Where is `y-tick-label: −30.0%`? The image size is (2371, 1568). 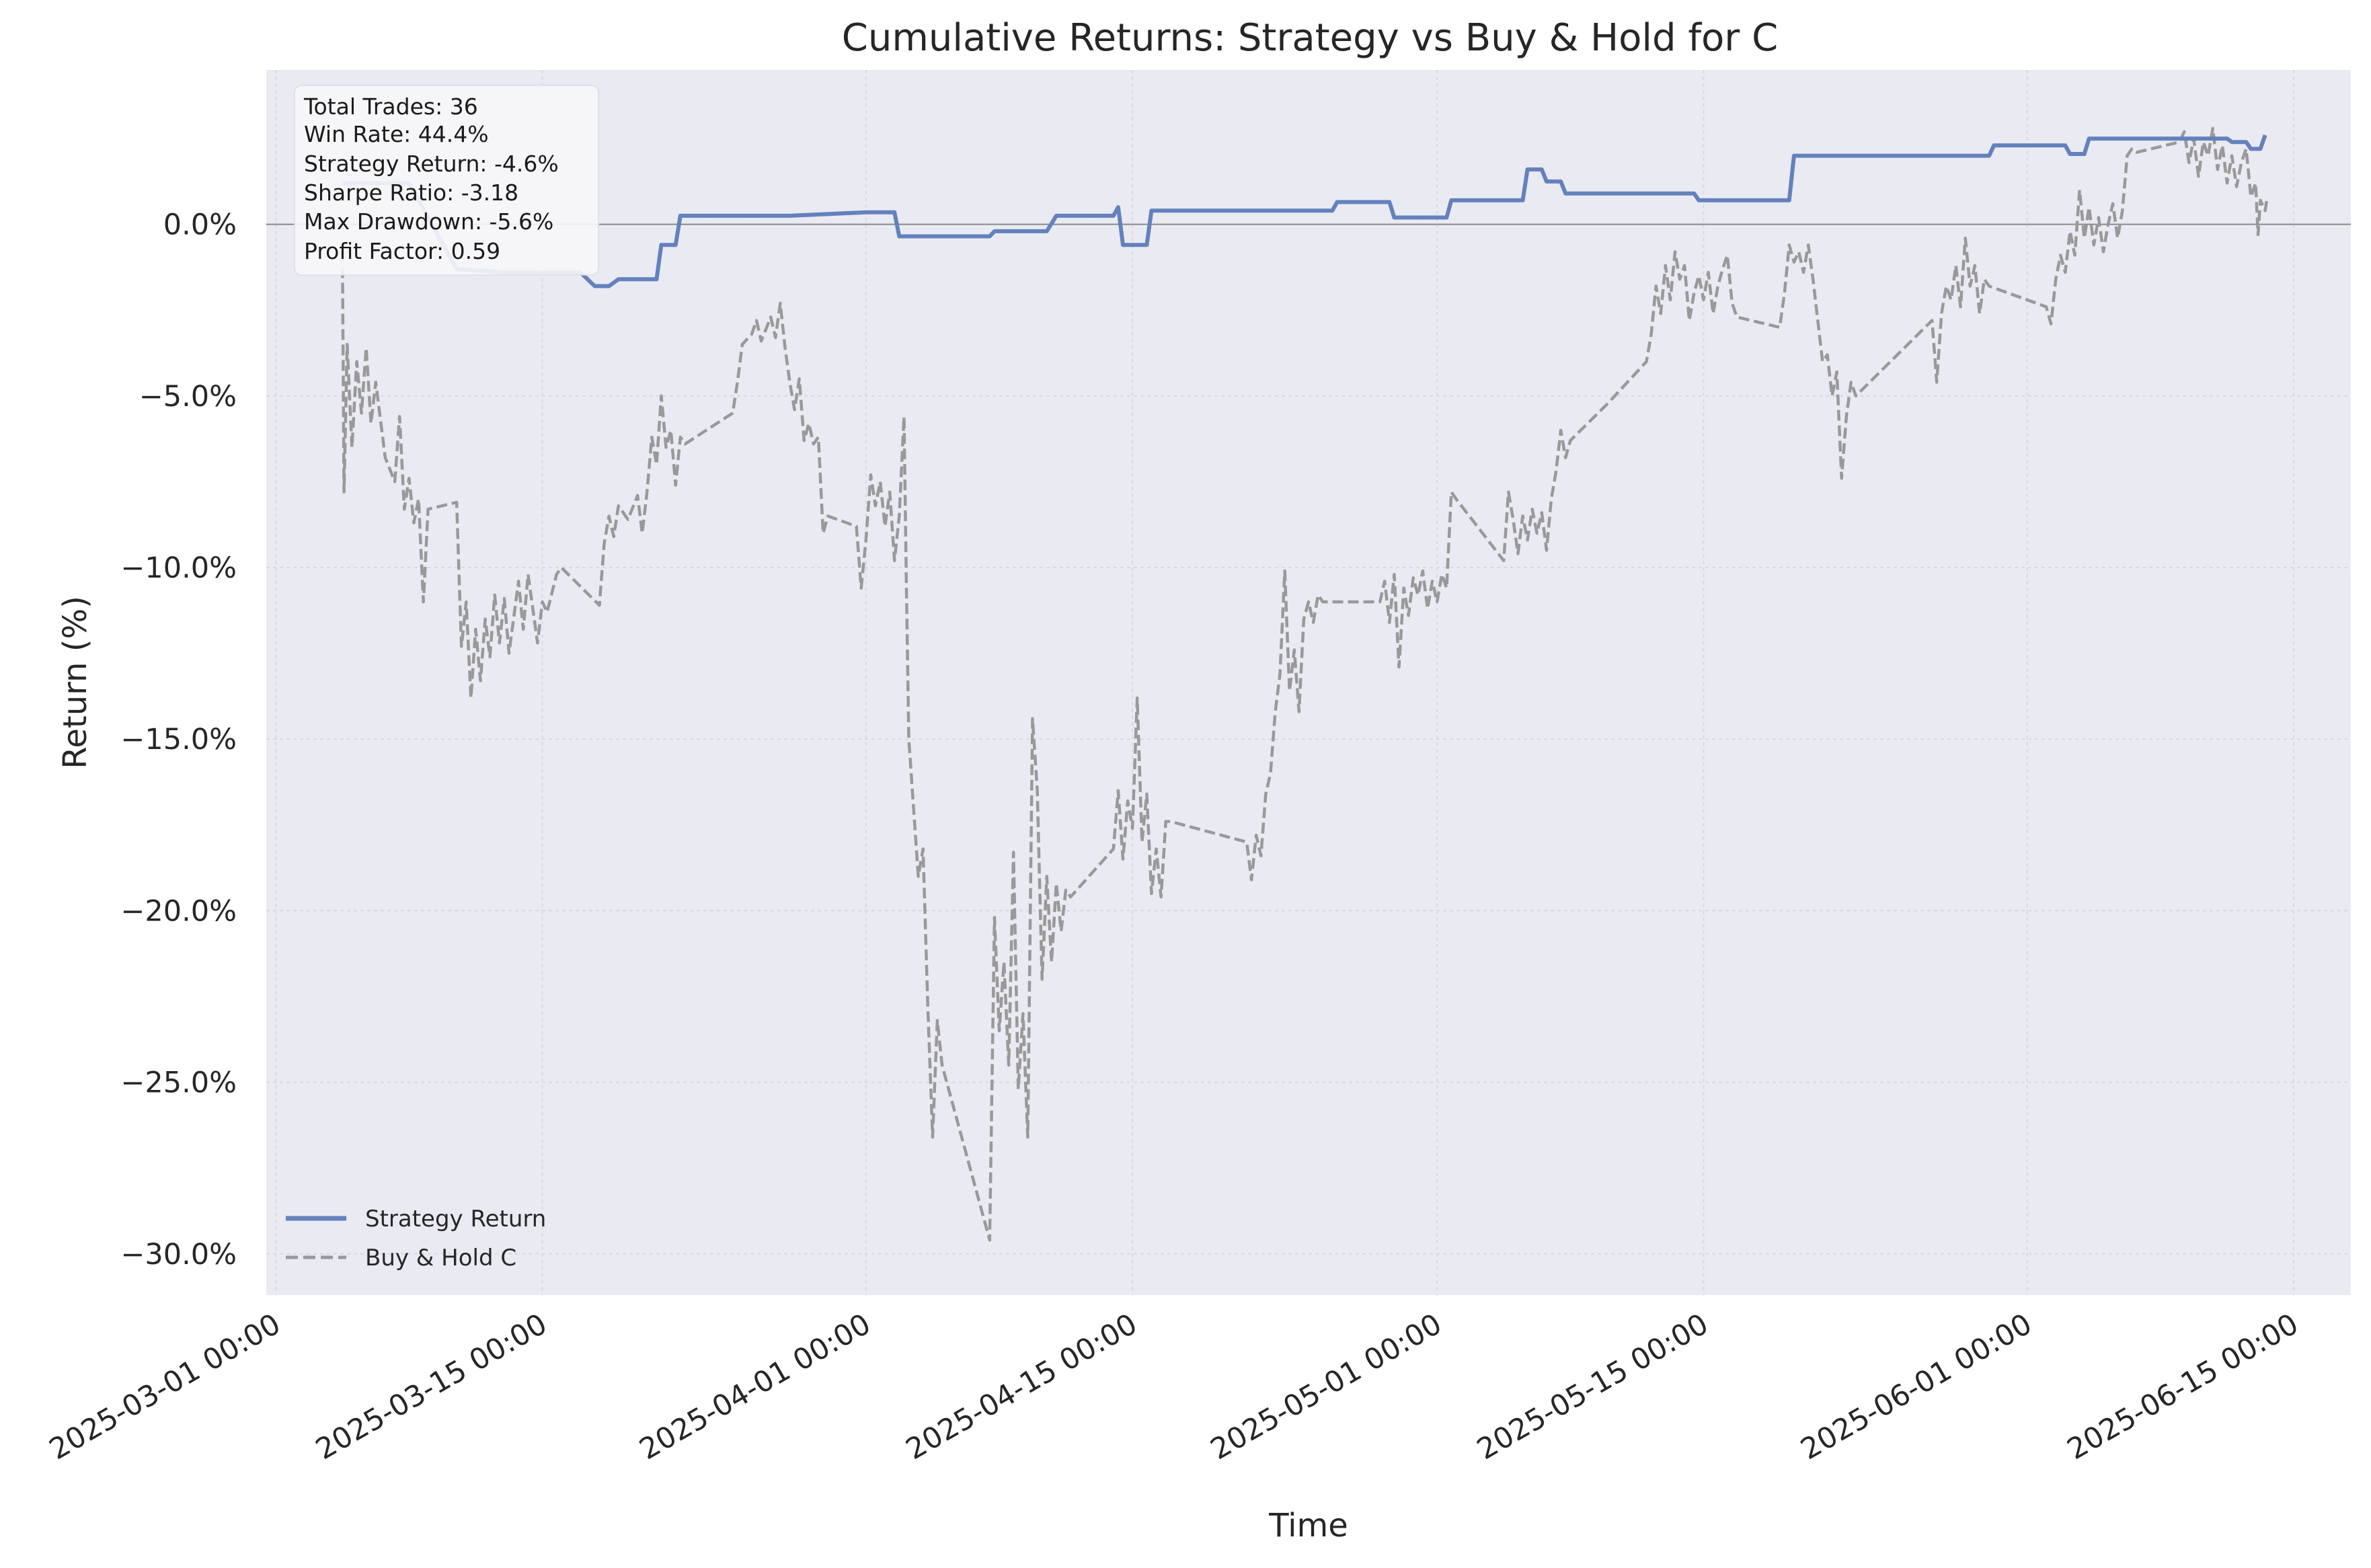
y-tick-label: −30.0% is located at coordinates (179, 1254).